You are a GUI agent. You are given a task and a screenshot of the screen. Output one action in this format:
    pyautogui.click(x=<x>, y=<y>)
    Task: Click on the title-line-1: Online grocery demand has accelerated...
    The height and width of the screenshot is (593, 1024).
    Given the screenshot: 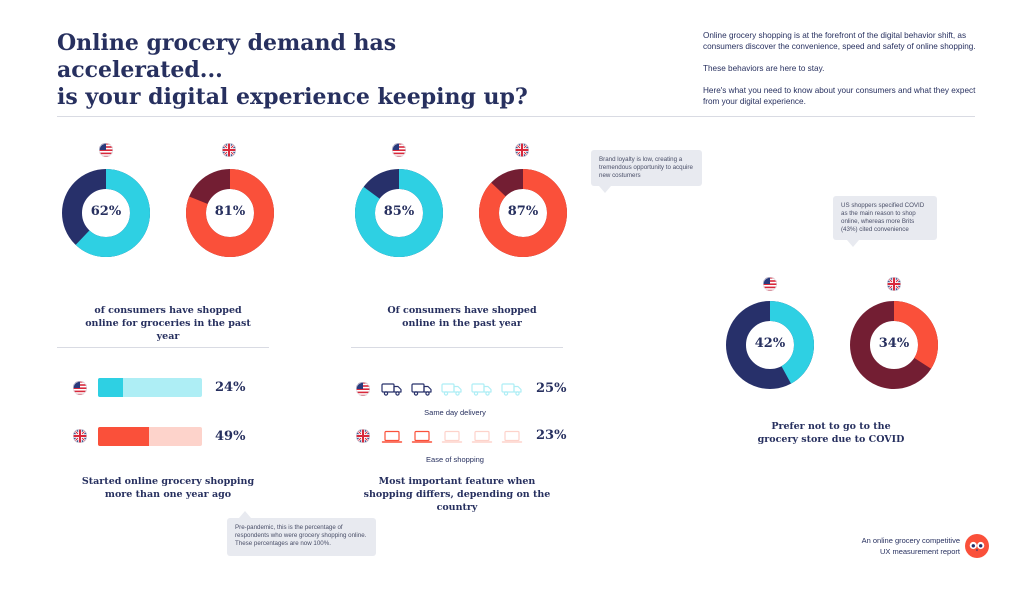 What is the action you would take?
    pyautogui.click(x=227, y=56)
    